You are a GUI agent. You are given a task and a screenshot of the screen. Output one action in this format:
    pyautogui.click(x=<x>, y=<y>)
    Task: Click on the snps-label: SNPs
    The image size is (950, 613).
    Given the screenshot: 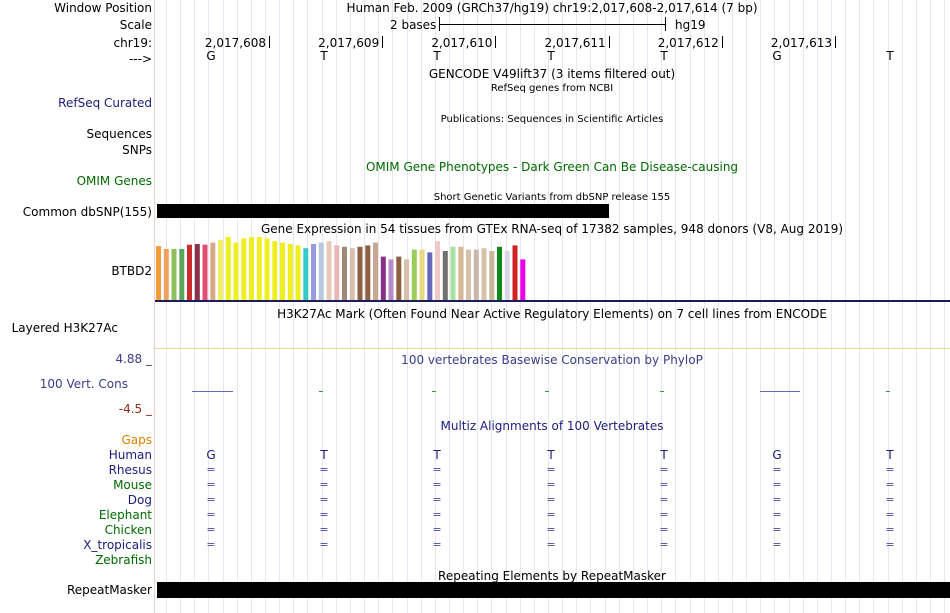 What is the action you would take?
    pyautogui.click(x=137, y=150)
    